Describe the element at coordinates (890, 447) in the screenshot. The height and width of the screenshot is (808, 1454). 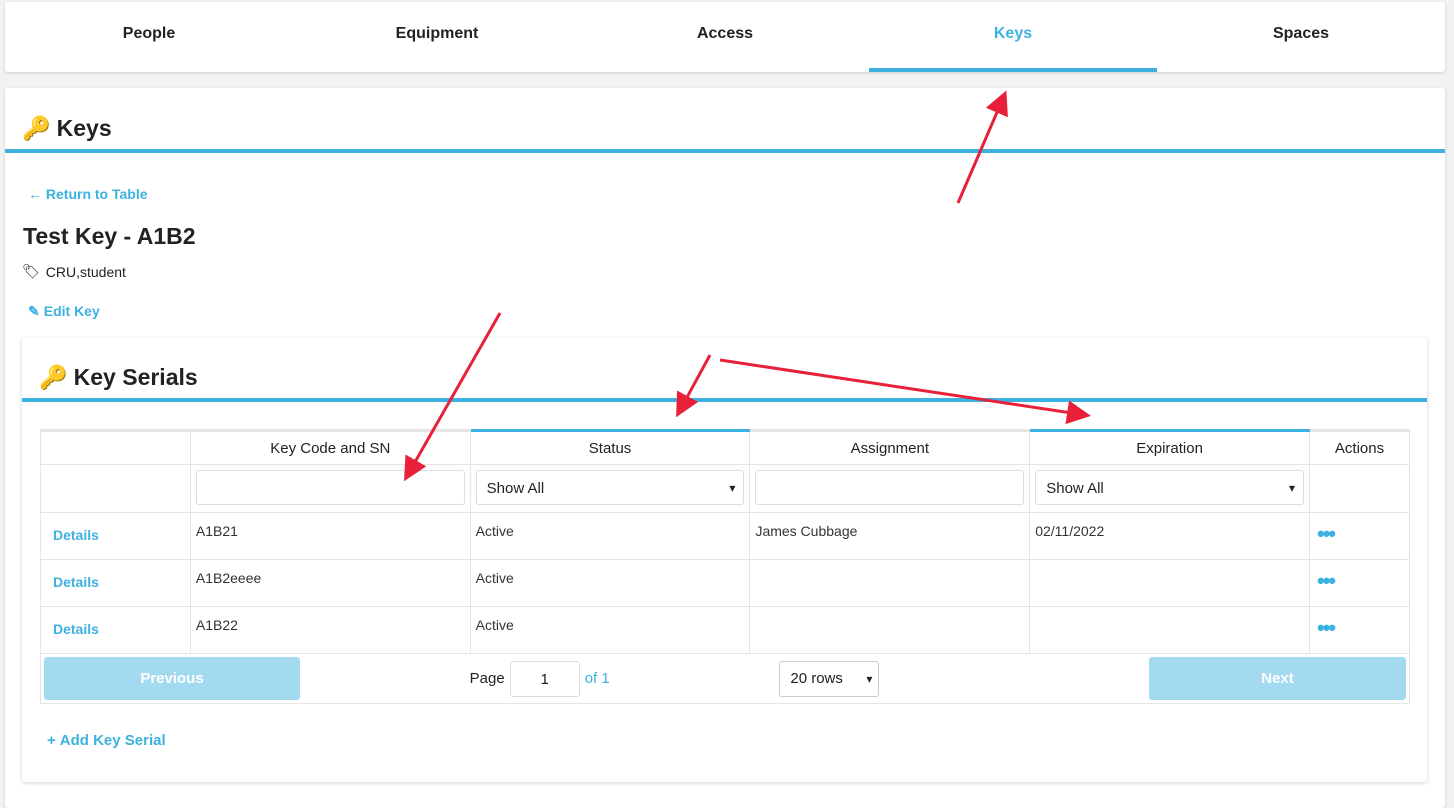
I see `col-header-assignment: Assignment` at that location.